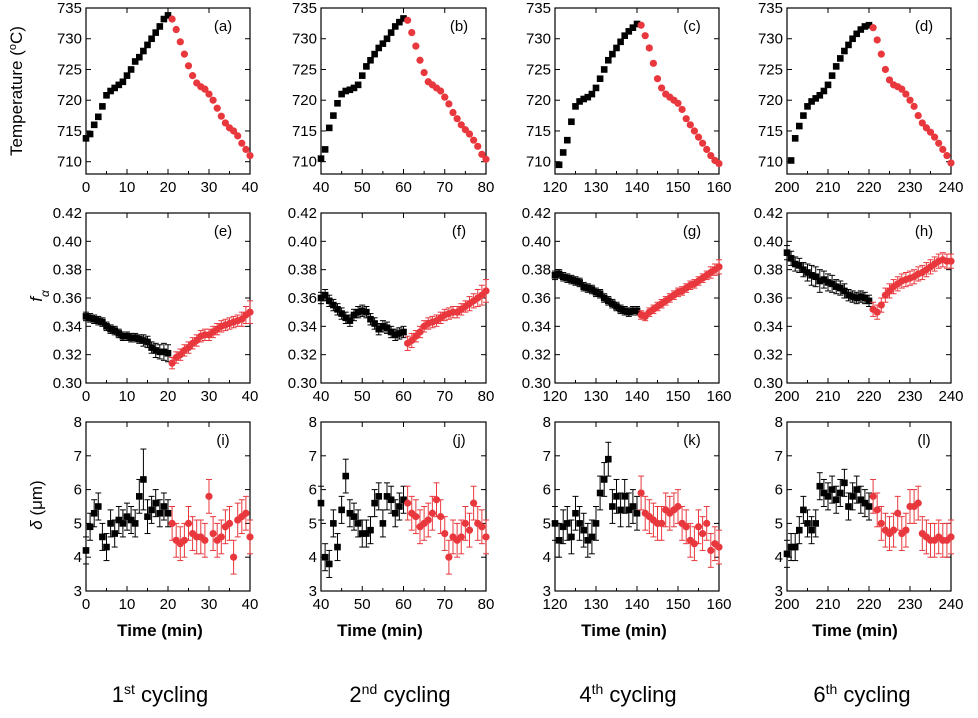  I want to click on x-tick-label: 210, so click(827, 187).